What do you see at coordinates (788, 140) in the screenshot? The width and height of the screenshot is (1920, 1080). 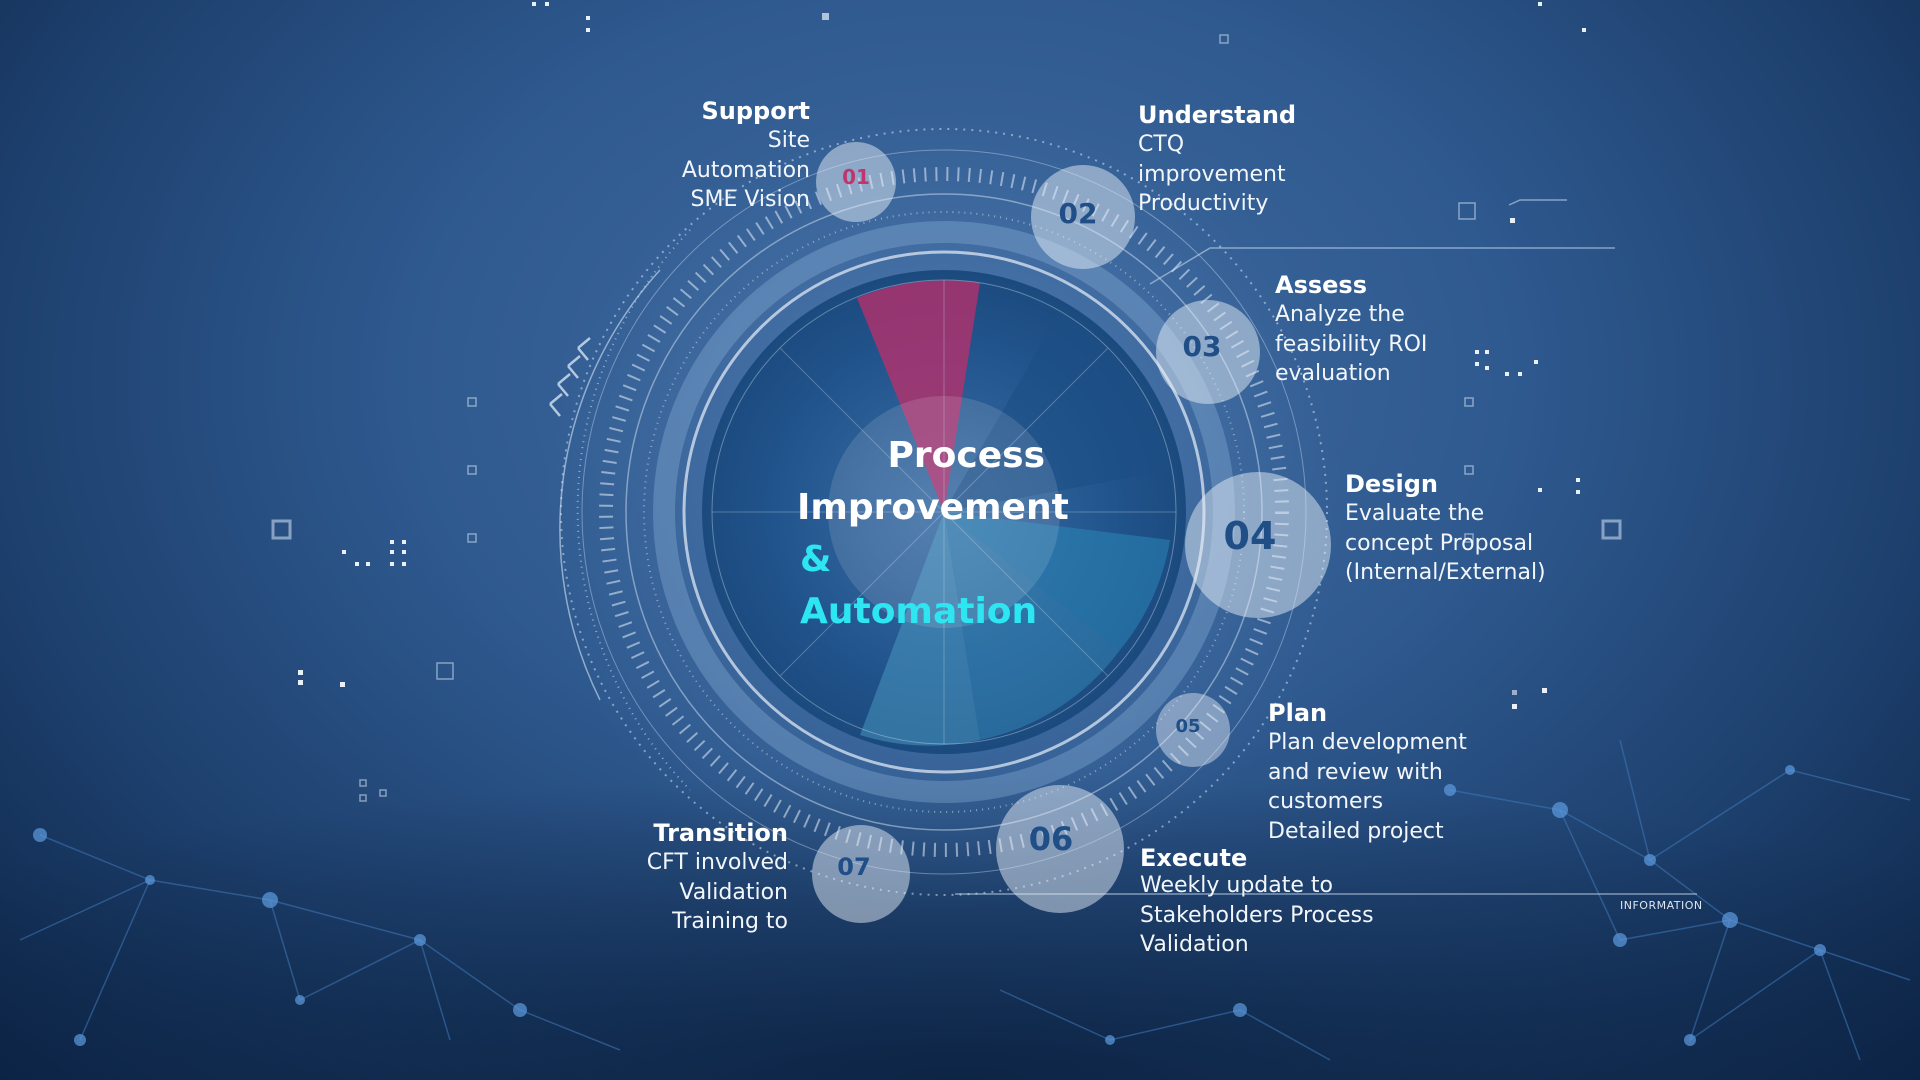 I see `step-support-line: Site` at bounding box center [788, 140].